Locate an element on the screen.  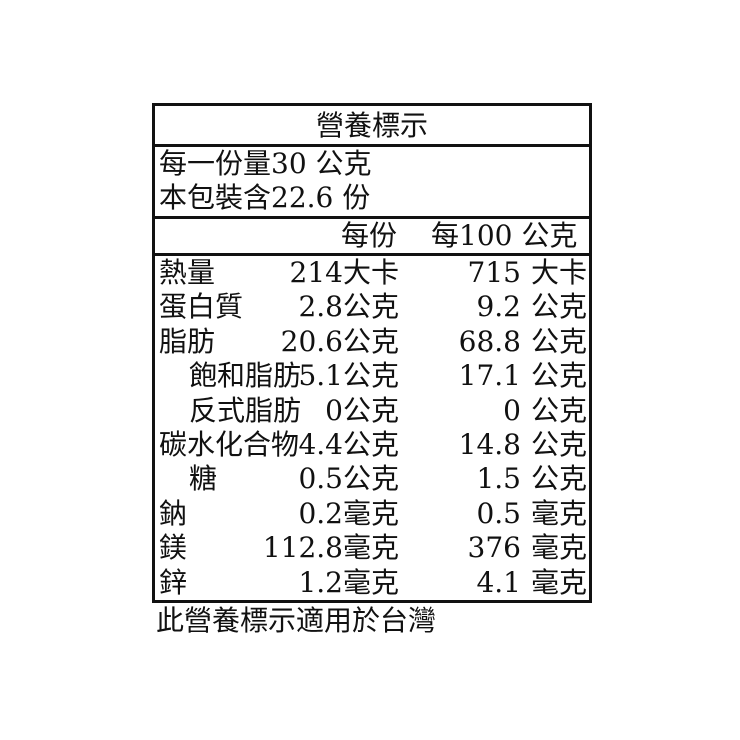
nutrient-name: 脂肪 is located at coordinates (187, 341).